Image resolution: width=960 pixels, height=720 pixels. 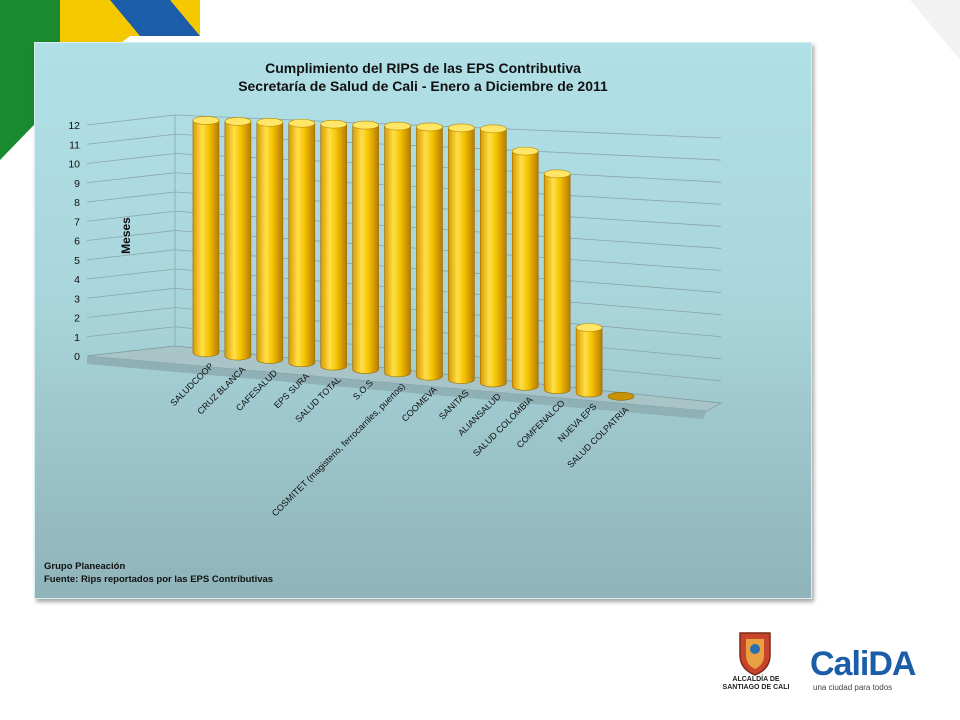 I want to click on alcaldia-line2: SANTIAGO DE CALI, so click(x=756, y=687).